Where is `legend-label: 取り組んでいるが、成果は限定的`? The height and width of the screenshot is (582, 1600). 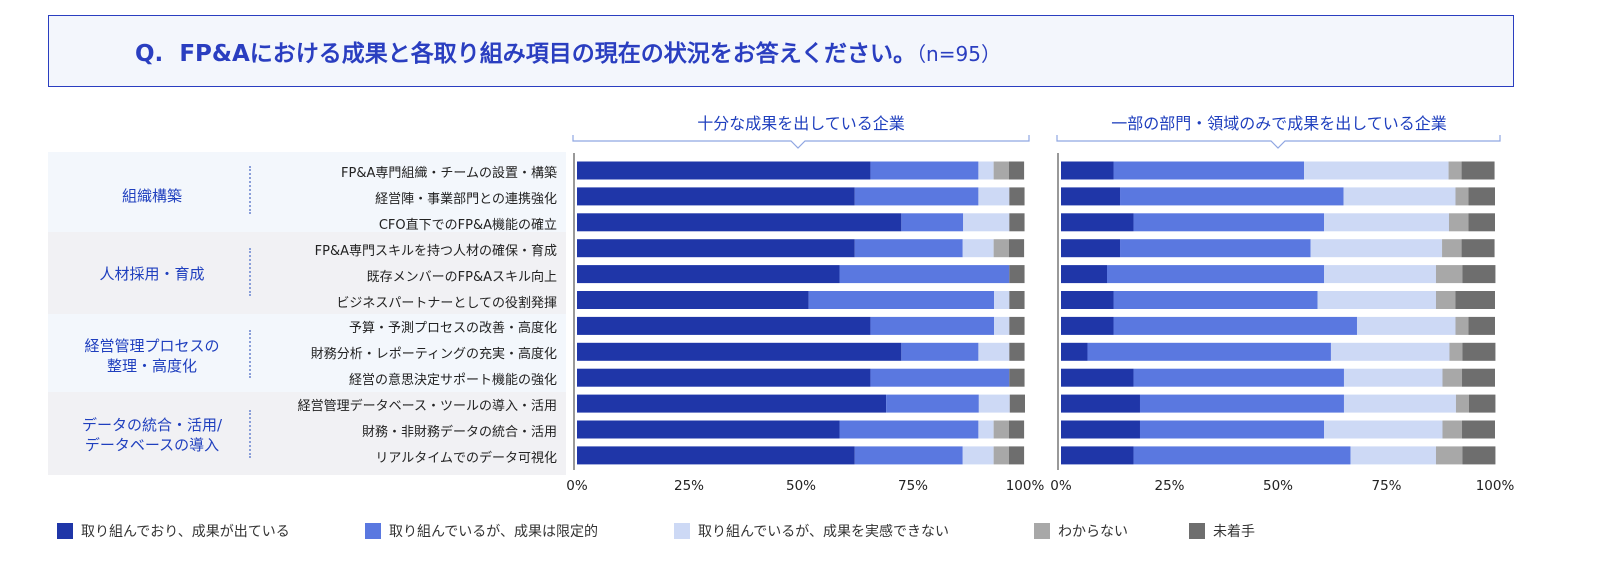
legend-label: 取り組んでいるが、成果は限定的 is located at coordinates (494, 532).